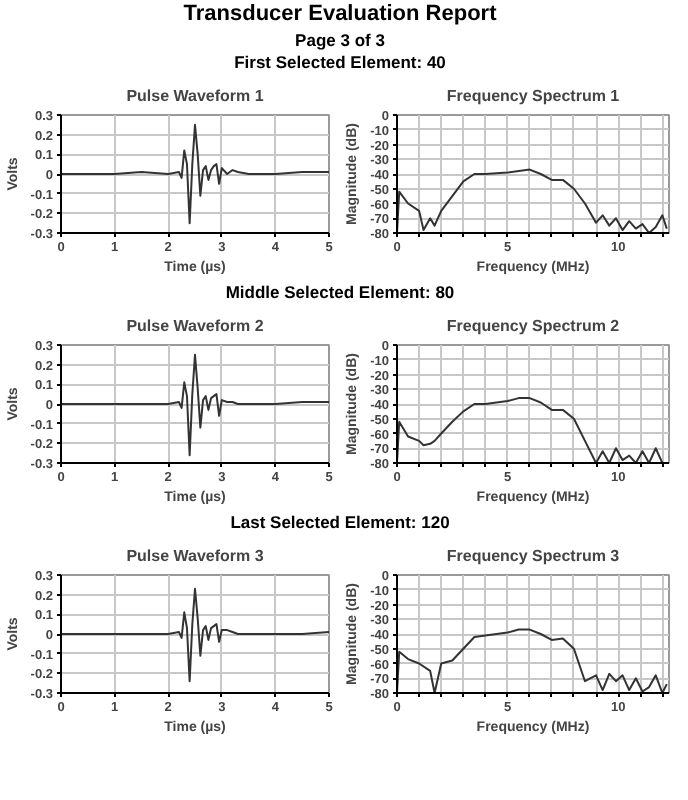 This screenshot has width=688, height=800. I want to click on text: First Selected Element: 40, so click(340, 62).